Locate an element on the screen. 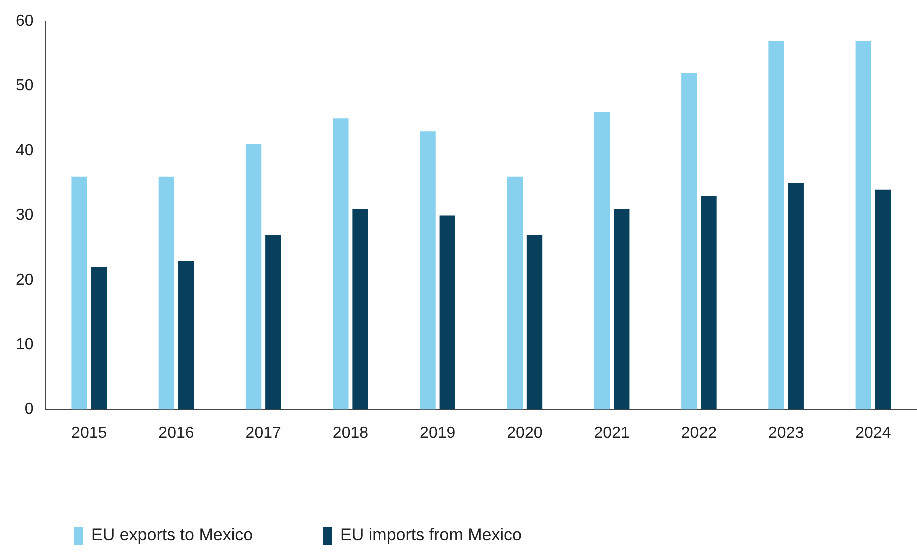  x-tick-label: 2022 is located at coordinates (699, 433).